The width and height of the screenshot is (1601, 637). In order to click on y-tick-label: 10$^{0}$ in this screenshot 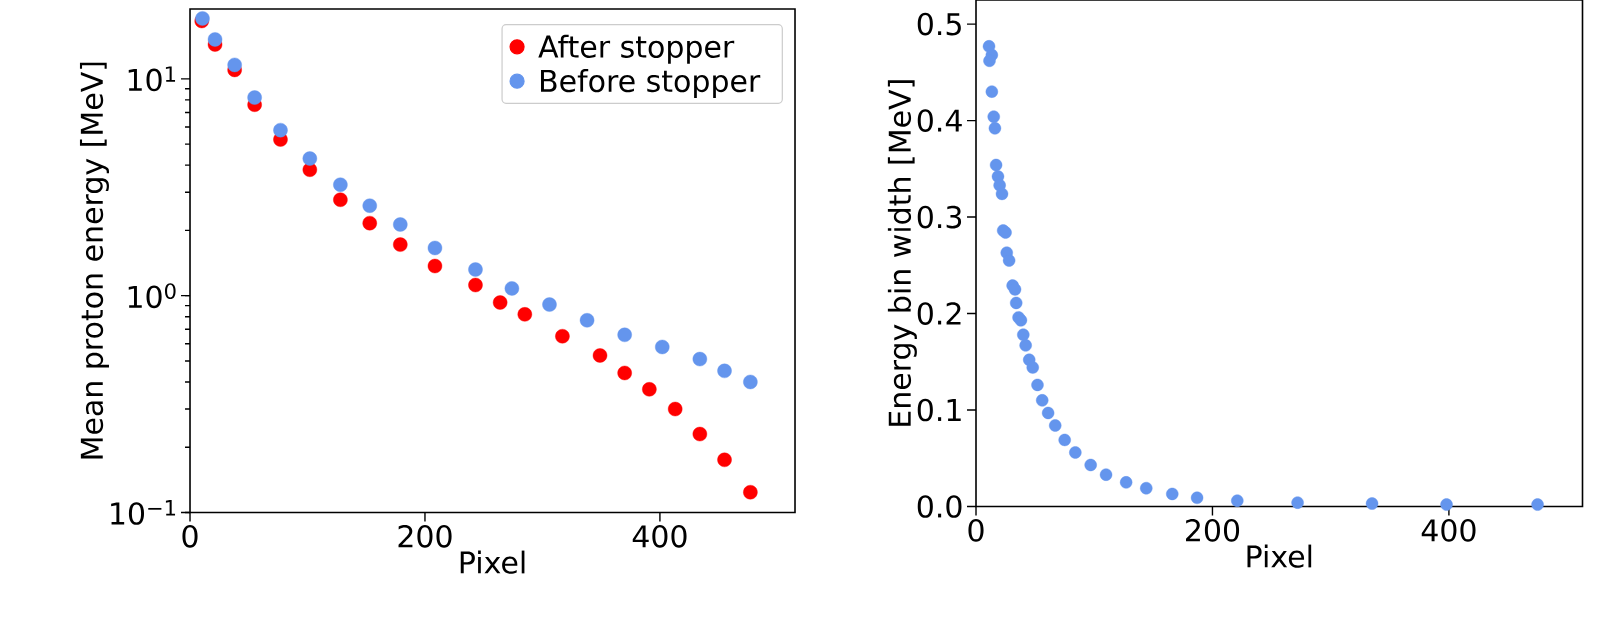, I will do `click(152, 296)`.